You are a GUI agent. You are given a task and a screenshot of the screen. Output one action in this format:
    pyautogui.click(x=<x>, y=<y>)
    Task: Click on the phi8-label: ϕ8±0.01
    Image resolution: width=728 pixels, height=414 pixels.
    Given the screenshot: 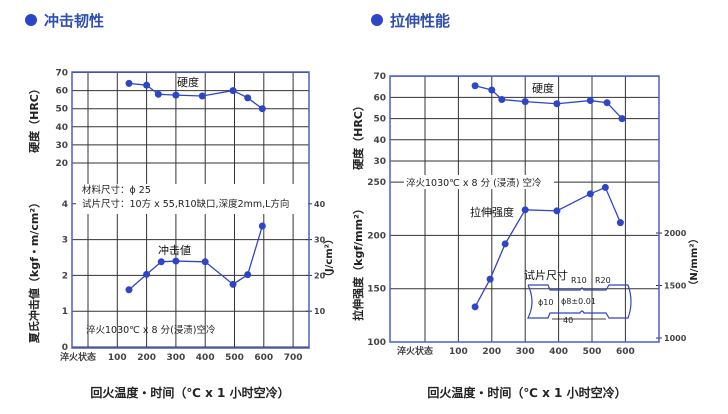 What is the action you would take?
    pyautogui.click(x=578, y=301)
    